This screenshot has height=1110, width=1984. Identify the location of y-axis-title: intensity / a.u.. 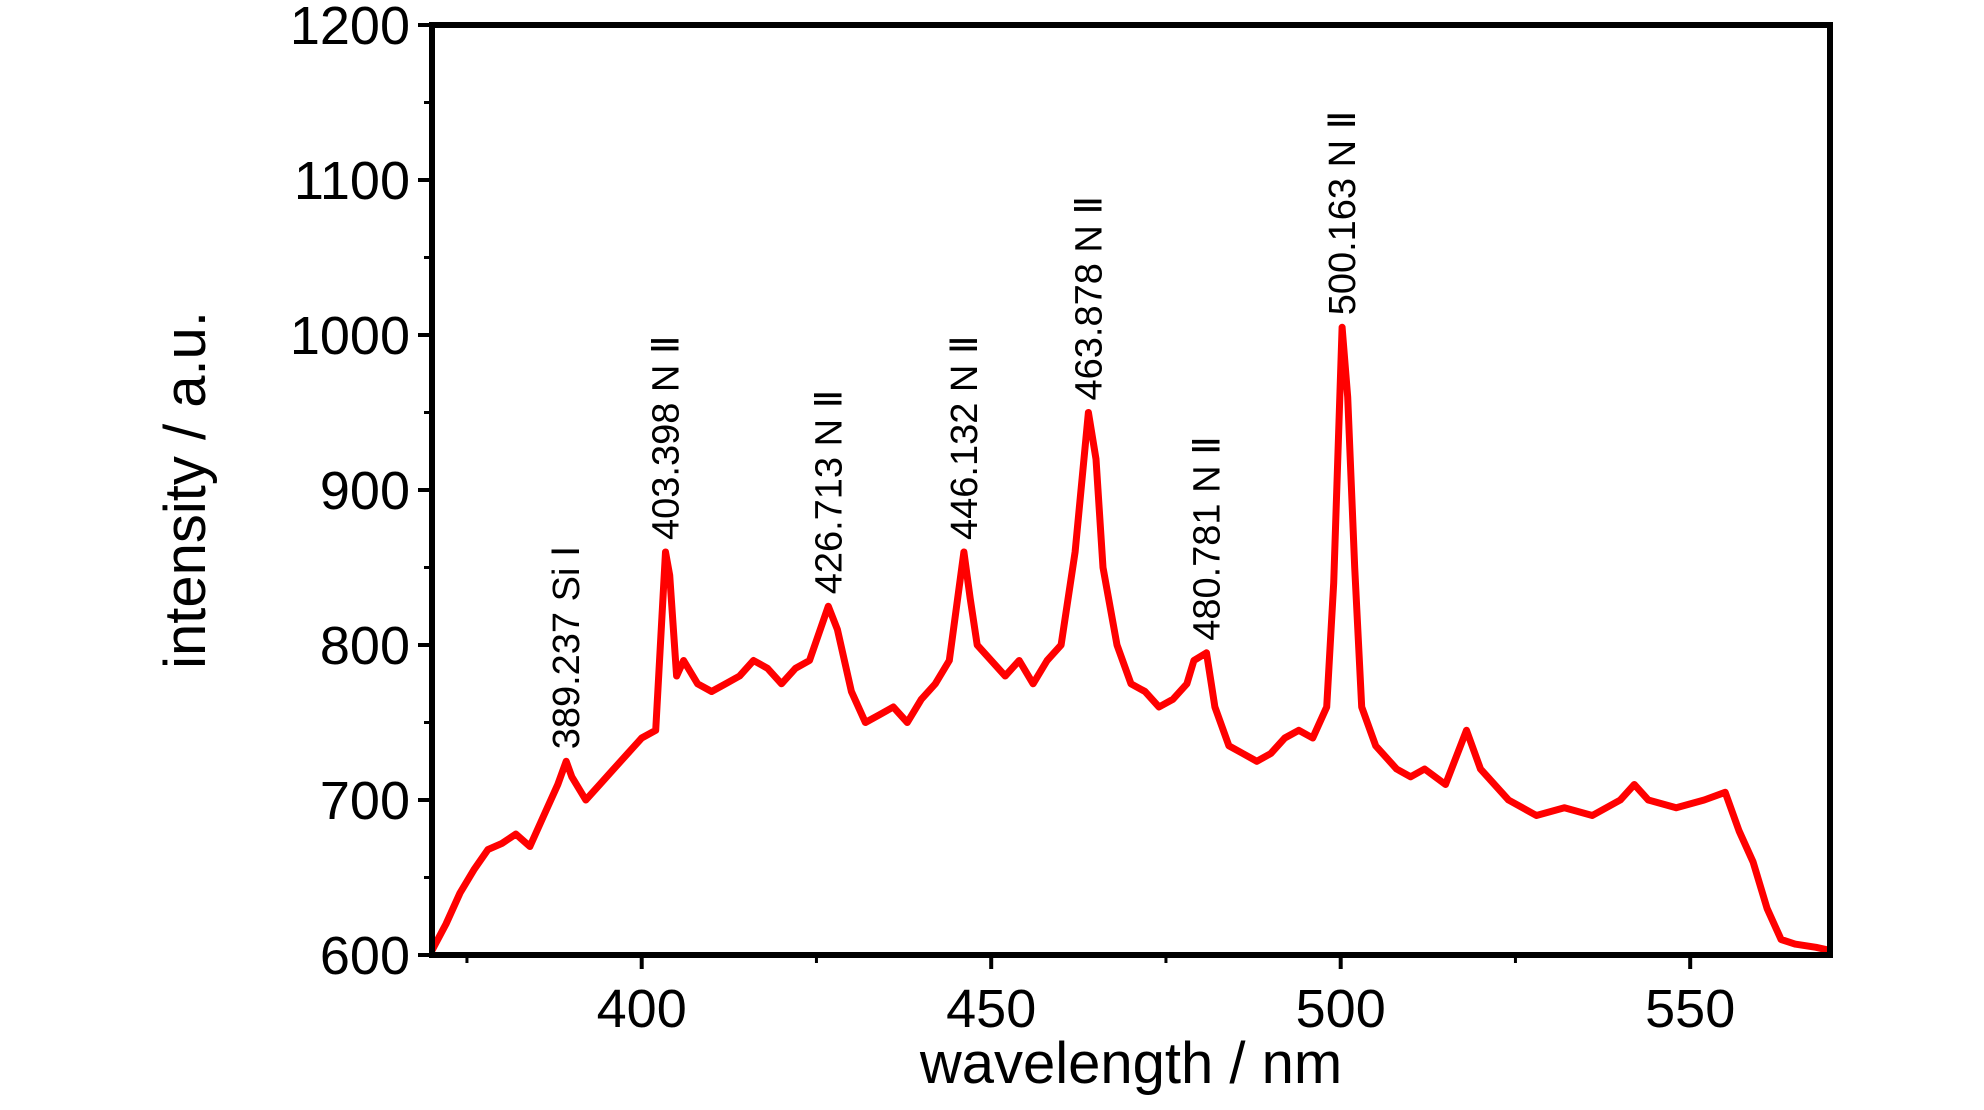
(185, 490).